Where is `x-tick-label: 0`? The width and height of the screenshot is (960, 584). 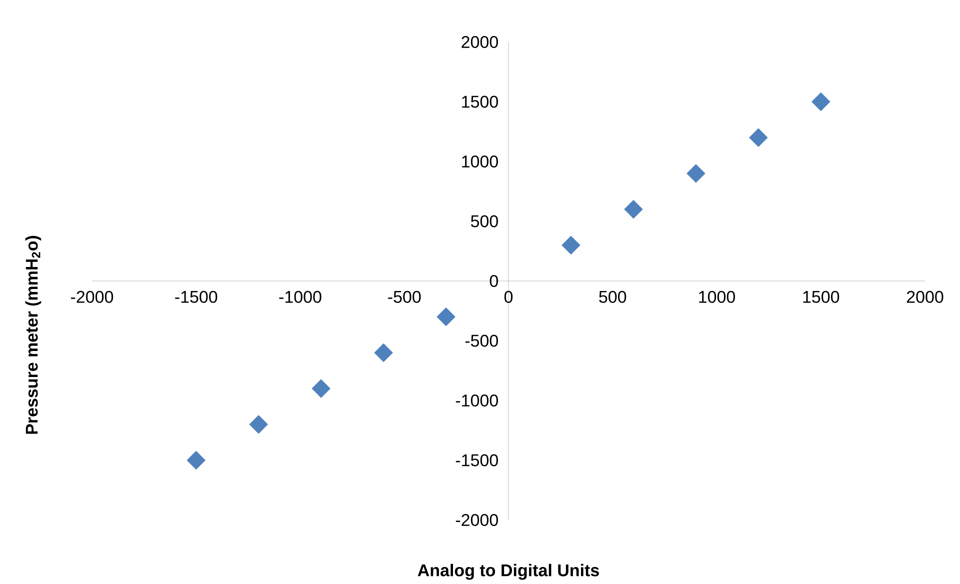
x-tick-label: 0 is located at coordinates (508, 296).